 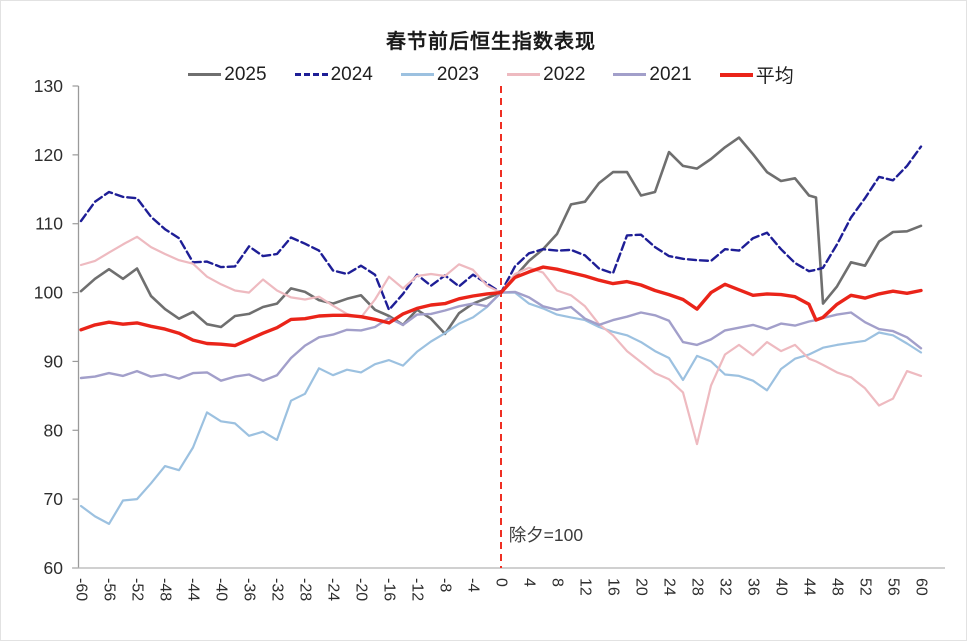 I want to click on x-tick-label: 12, so click(x=585, y=587).